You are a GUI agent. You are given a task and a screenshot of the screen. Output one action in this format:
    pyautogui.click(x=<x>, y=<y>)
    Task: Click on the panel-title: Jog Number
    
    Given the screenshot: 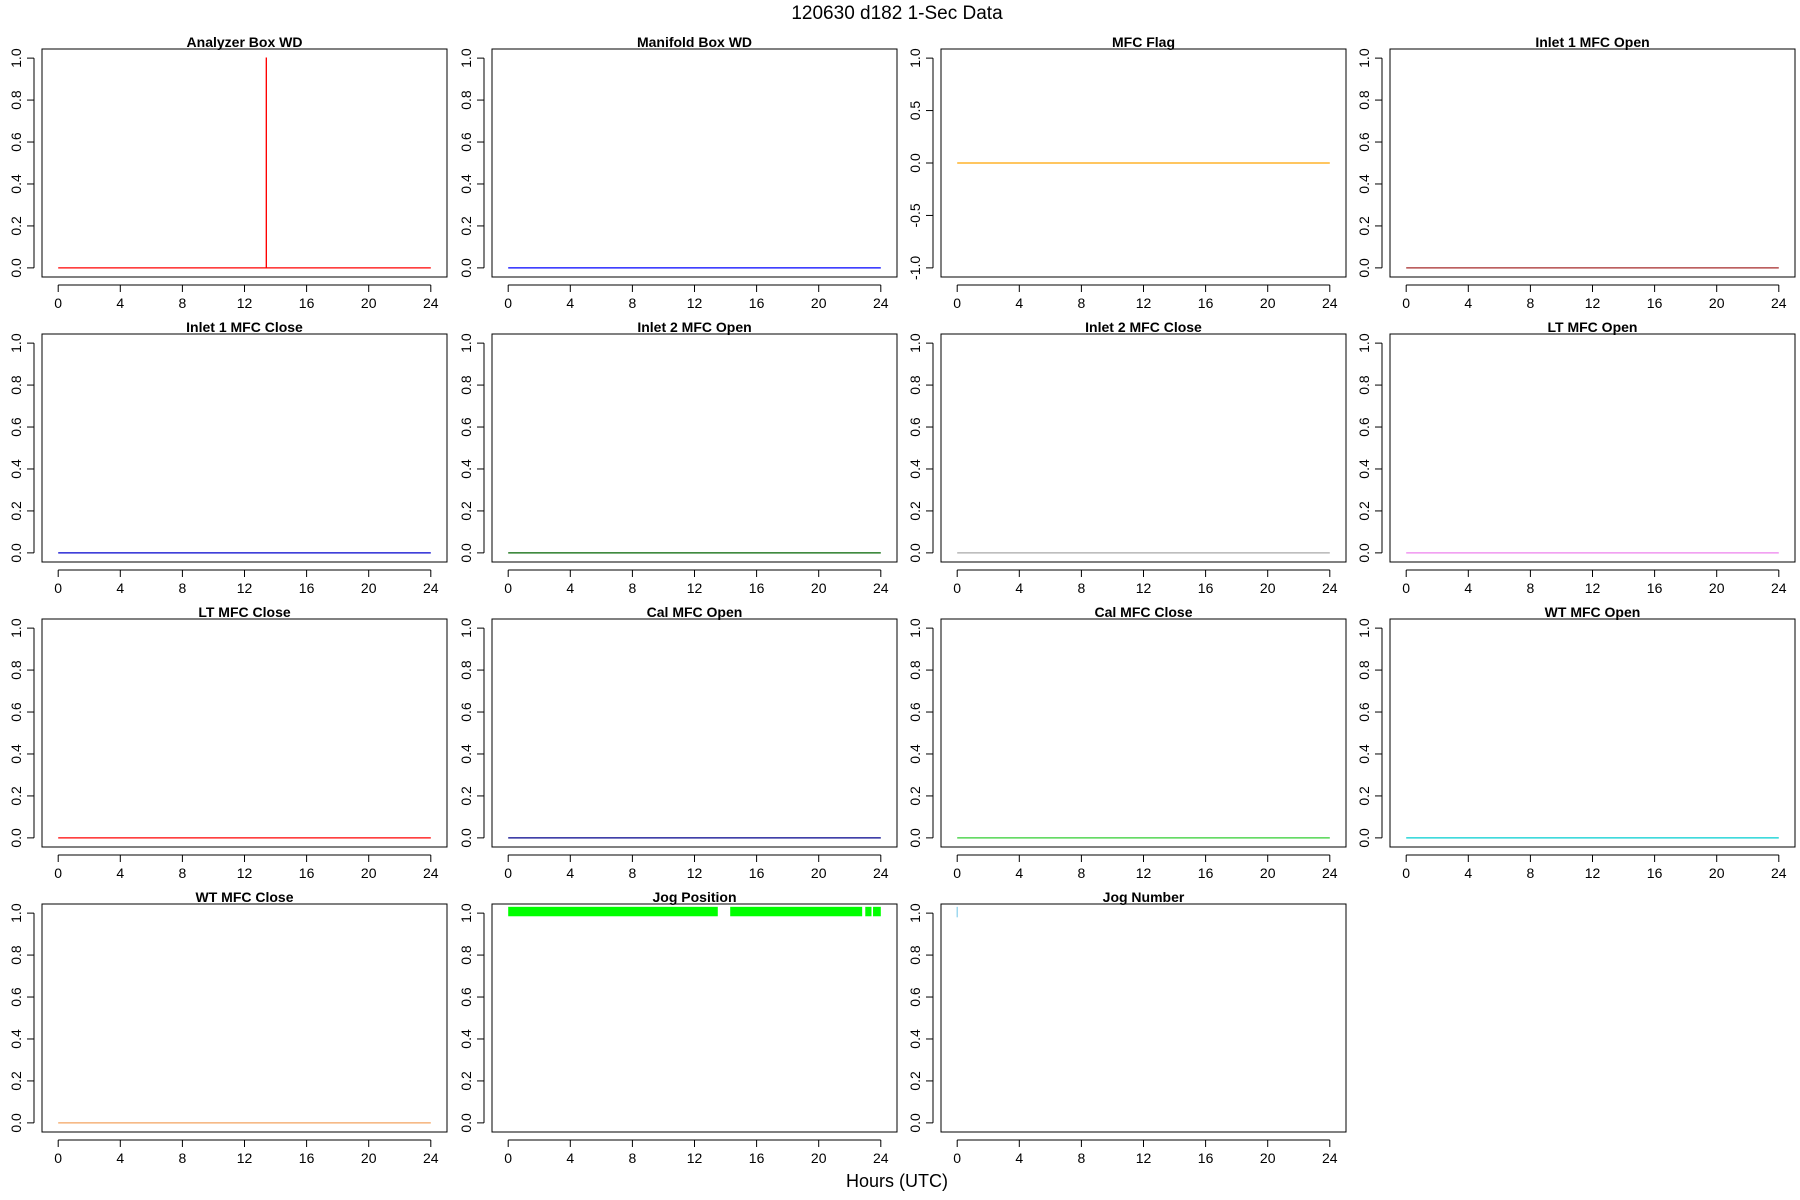 What is the action you would take?
    pyautogui.click(x=1144, y=897)
    